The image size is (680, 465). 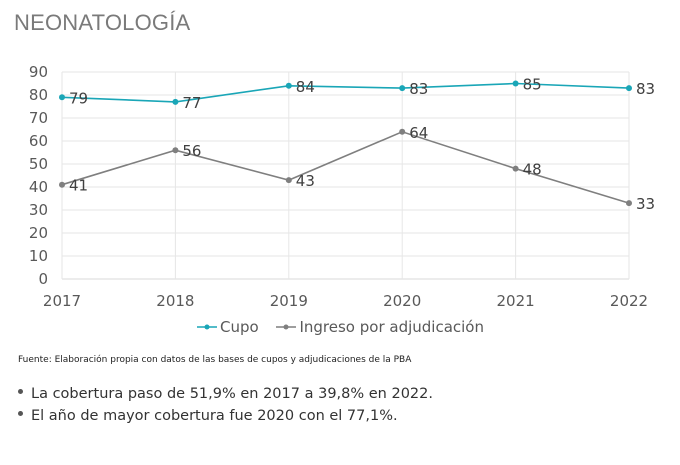 I want to click on y-tick-label: 40, so click(x=38, y=187).